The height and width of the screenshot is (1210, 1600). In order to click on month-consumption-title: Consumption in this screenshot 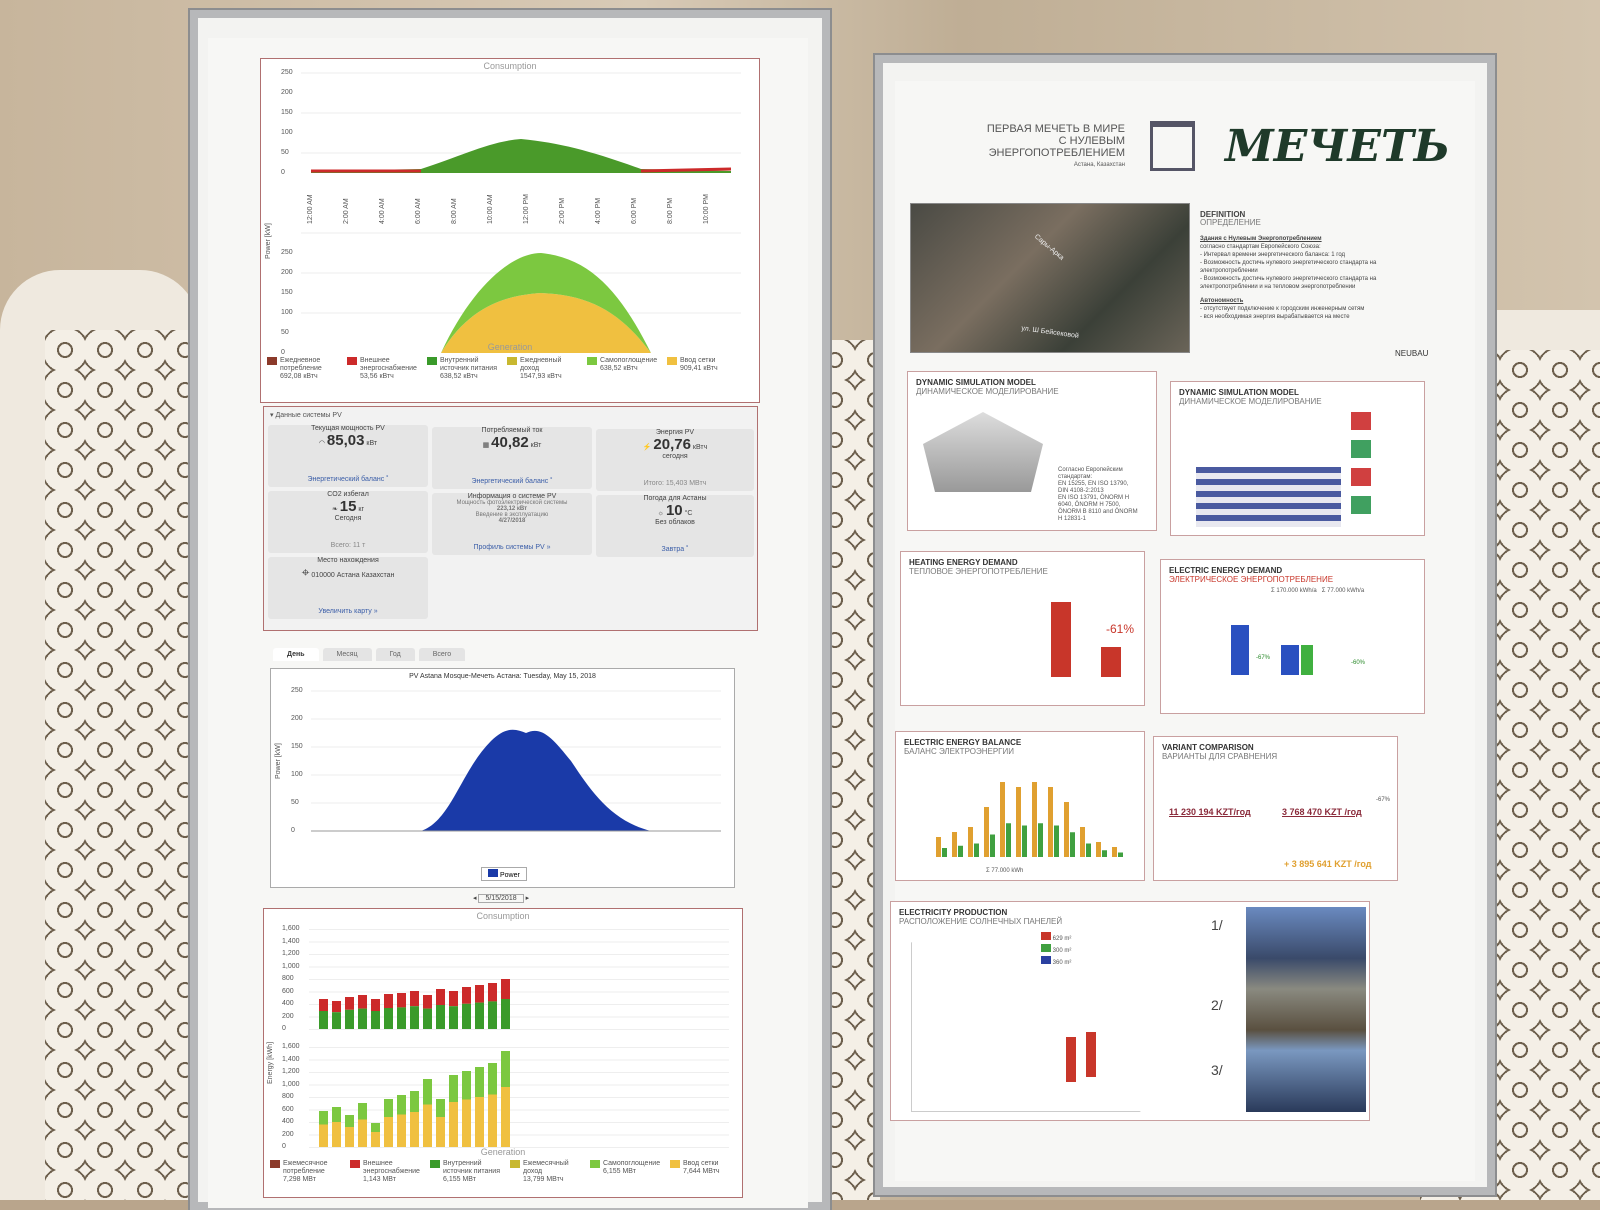, I will do `click(503, 916)`.